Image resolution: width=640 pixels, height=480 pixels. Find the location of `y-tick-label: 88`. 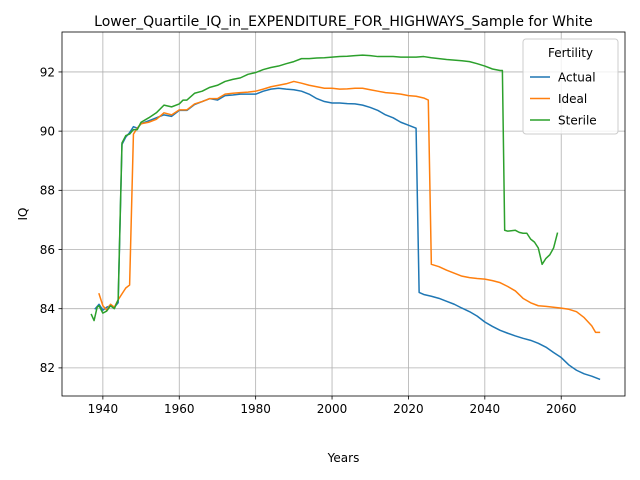

y-tick-label: 88 is located at coordinates (47, 191).